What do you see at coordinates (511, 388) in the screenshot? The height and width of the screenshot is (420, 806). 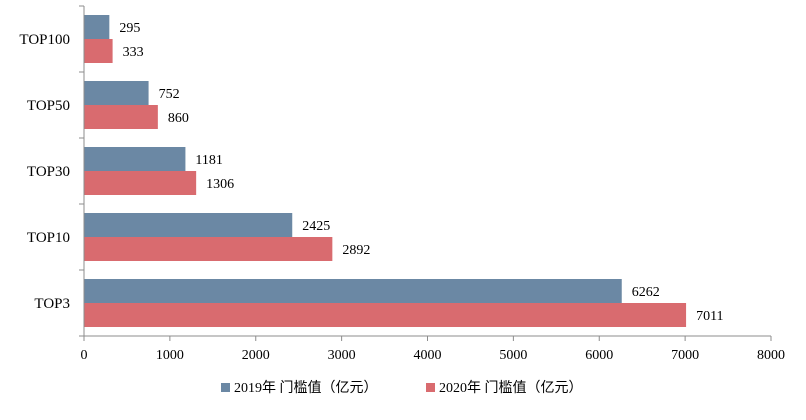 I see `legend-label-series-2: 2020年 门槛值（亿元）` at bounding box center [511, 388].